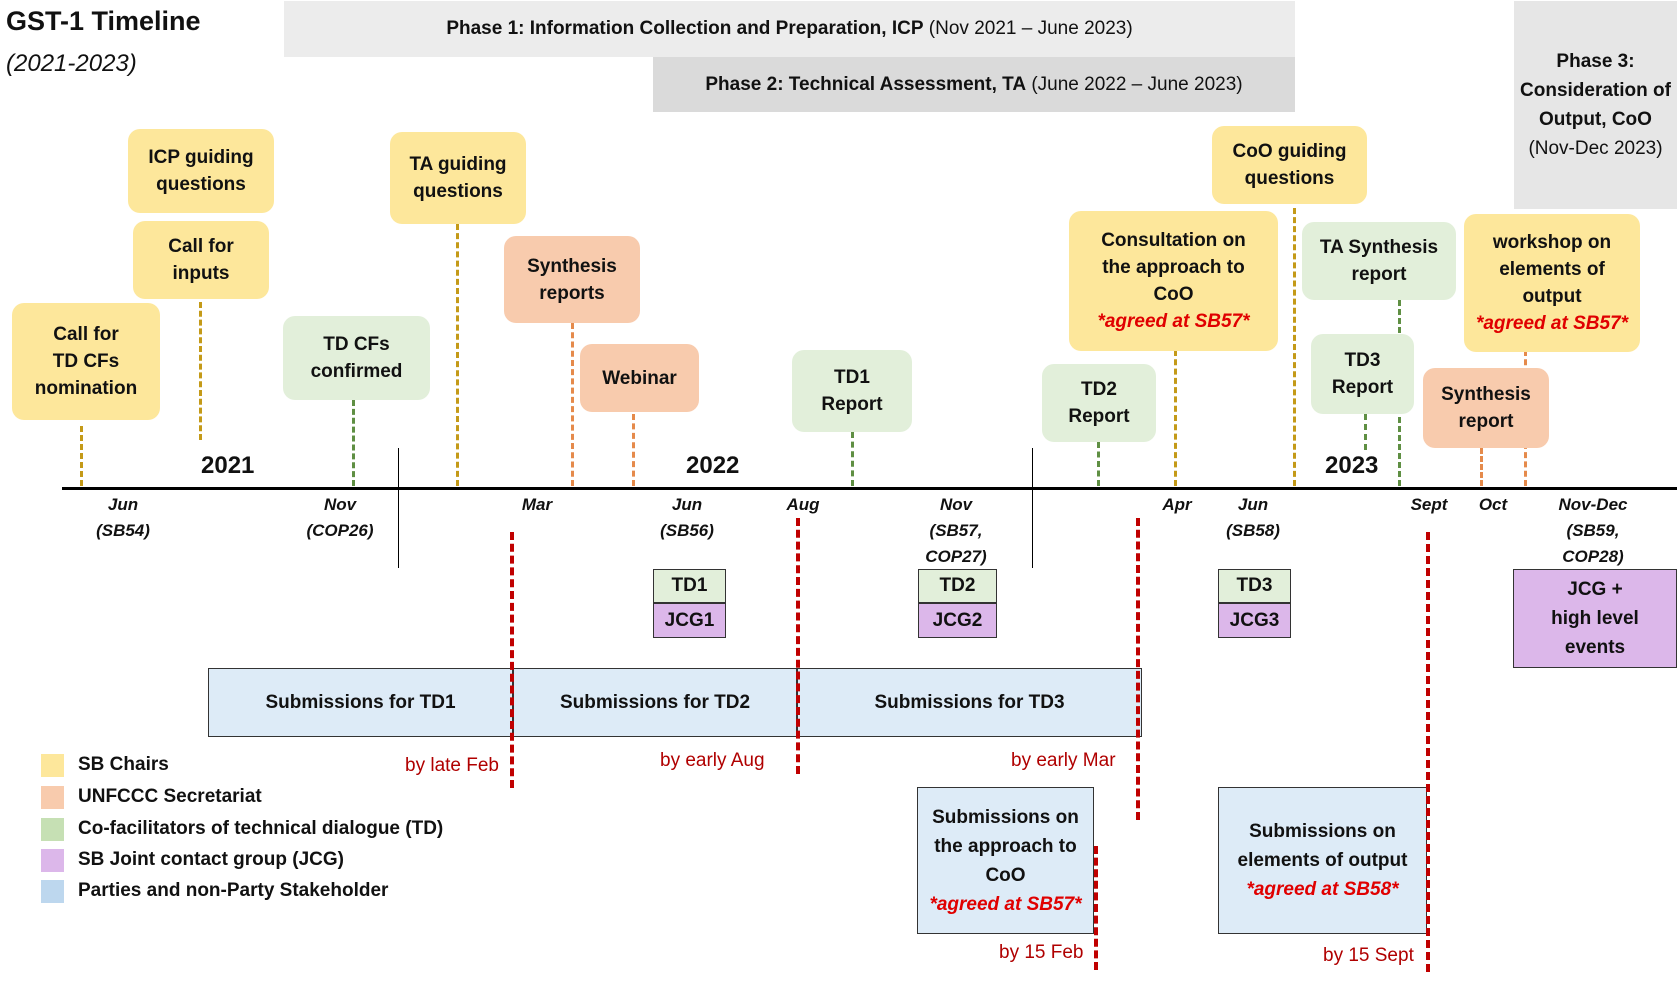  What do you see at coordinates (1379, 274) in the screenshot?
I see `ta-synthesis-line2: report` at bounding box center [1379, 274].